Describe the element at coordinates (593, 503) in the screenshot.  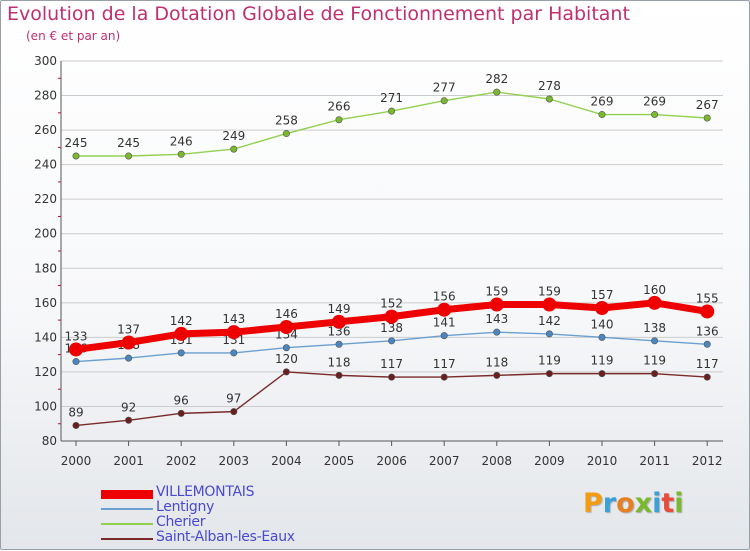
I see `logo-letter: P` at that location.